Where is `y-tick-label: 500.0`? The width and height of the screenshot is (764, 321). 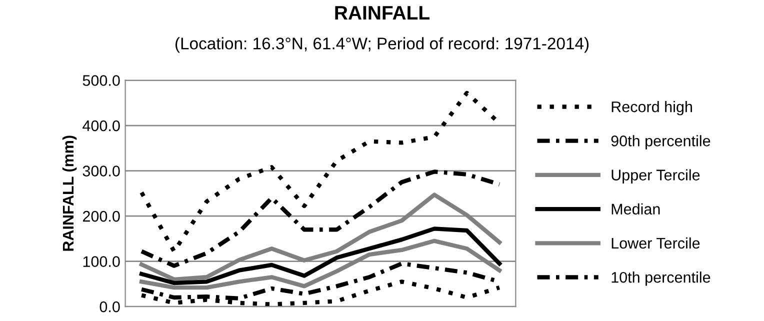
y-tick-label: 500.0 is located at coordinates (101, 80).